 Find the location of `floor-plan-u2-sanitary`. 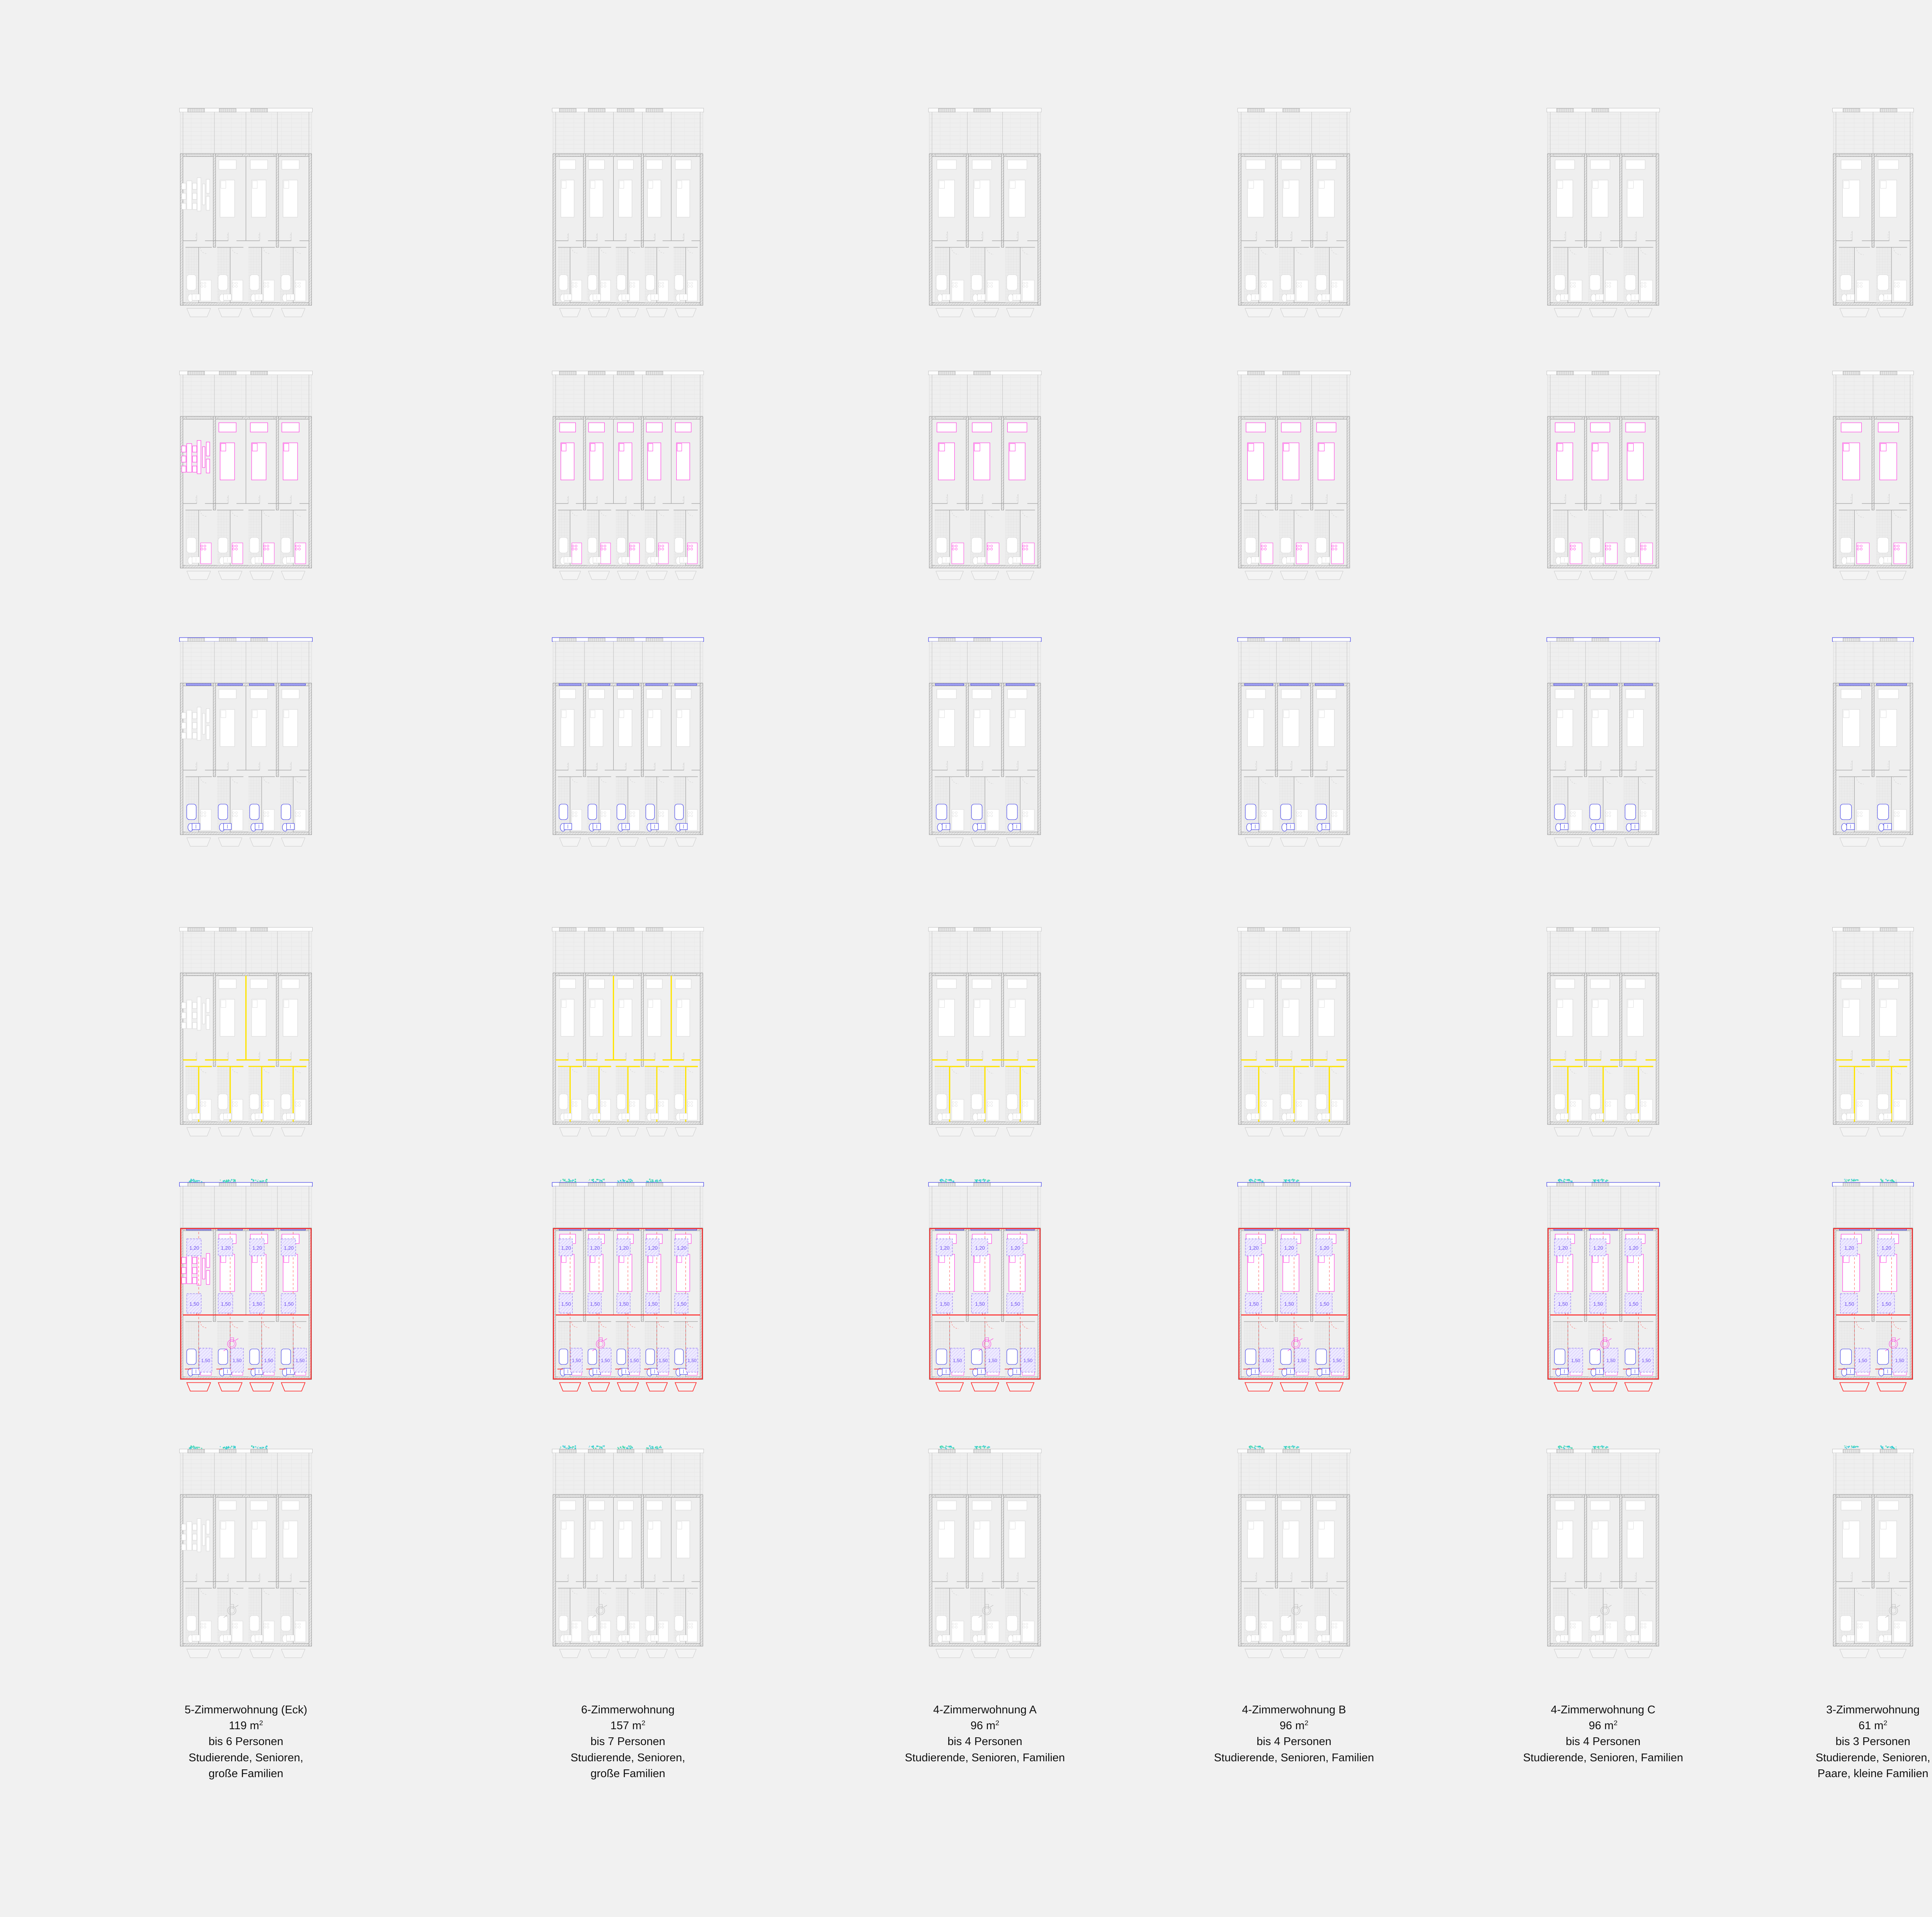

floor-plan-u2-sanitary is located at coordinates (628, 742).